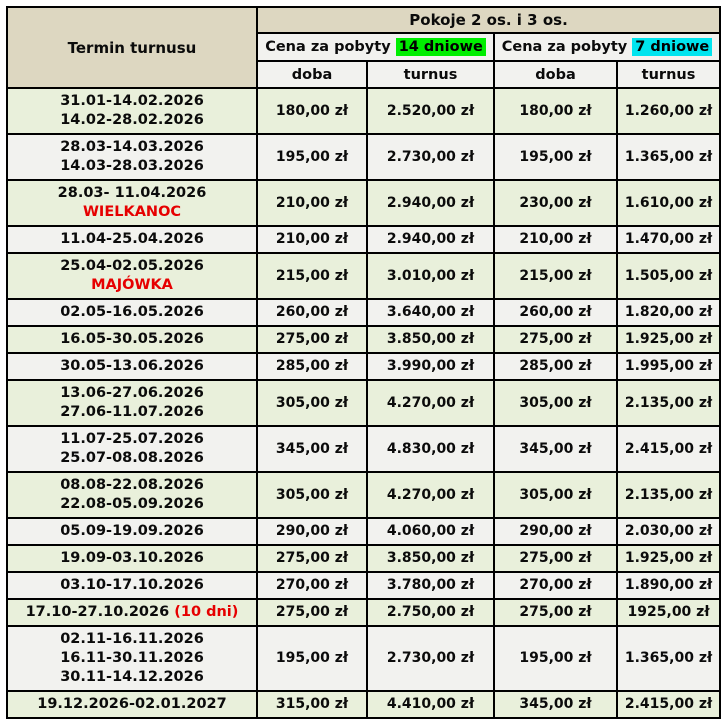  What do you see at coordinates (132, 266) in the screenshot?
I see `term-date-line: 25.04-02.05.2026` at bounding box center [132, 266].